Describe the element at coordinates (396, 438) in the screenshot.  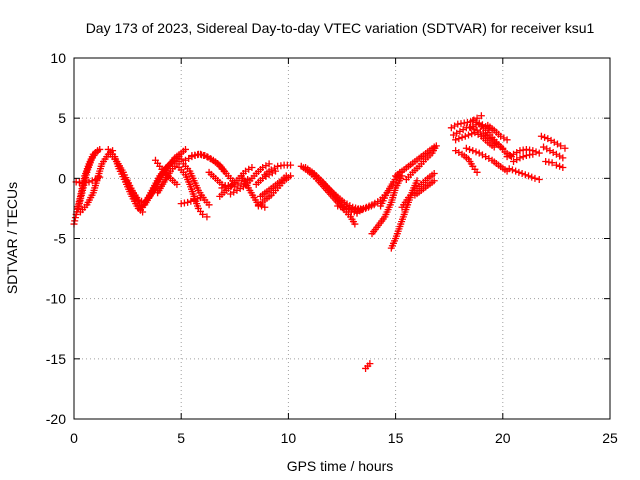
I see `x-tick-label: 15` at that location.